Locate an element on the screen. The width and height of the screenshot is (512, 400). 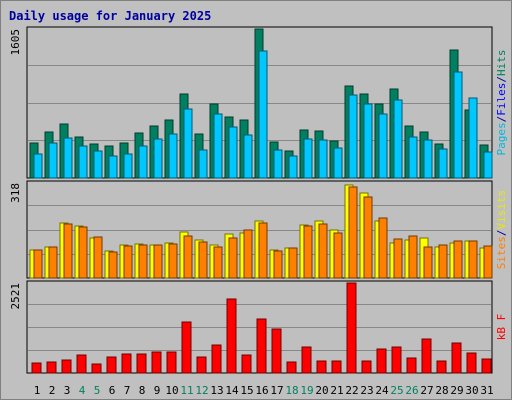
kbytes-legend-item-0: kB F is located at coordinates (501, 327).